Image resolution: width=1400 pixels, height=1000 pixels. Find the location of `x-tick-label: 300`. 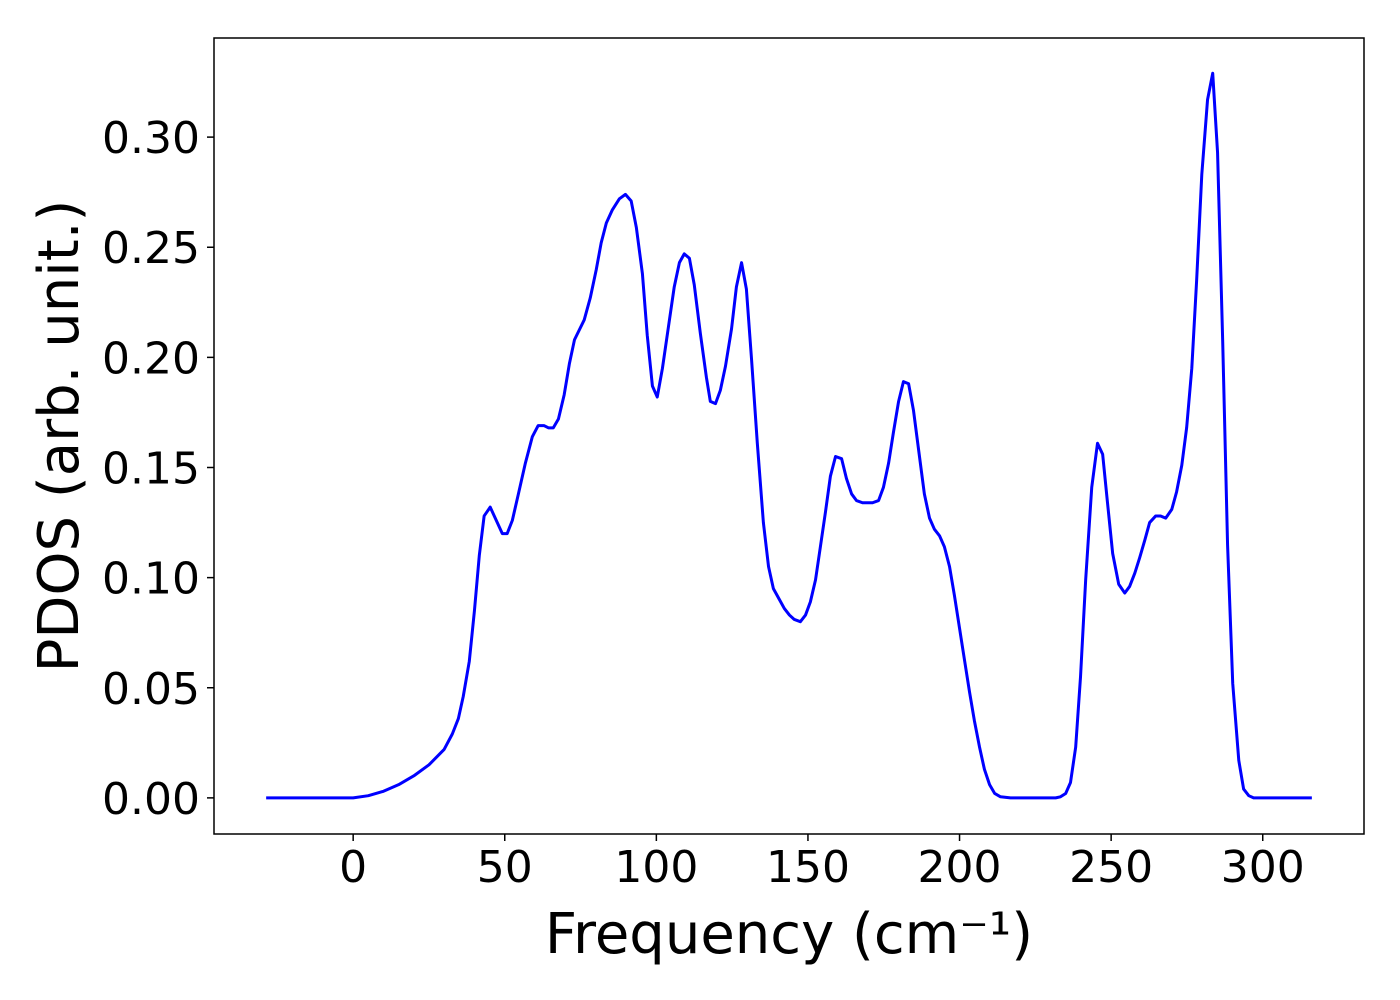

x-tick-label: 300 is located at coordinates (1263, 867).